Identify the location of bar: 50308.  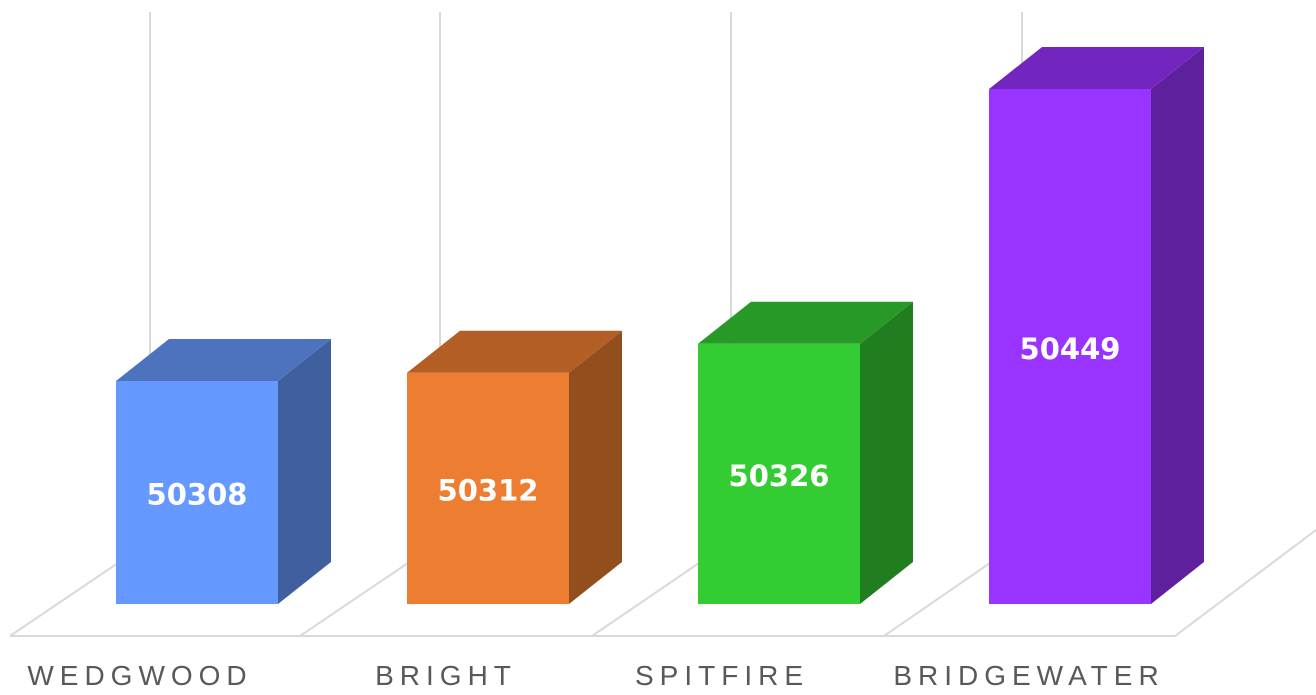
(223, 471).